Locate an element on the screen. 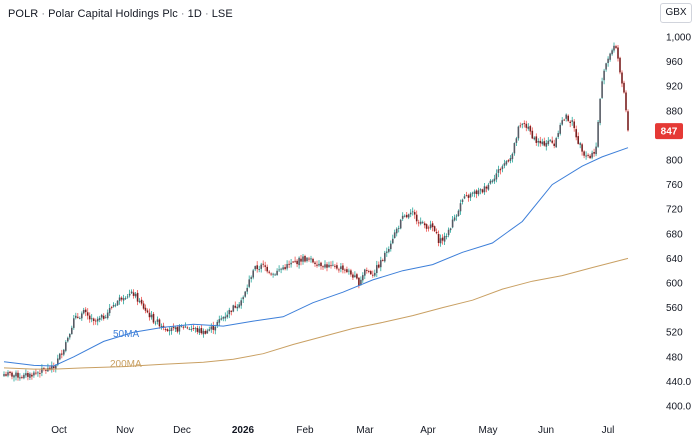 The image size is (700, 440). y-tick-label: 440.0 is located at coordinates (678, 382).